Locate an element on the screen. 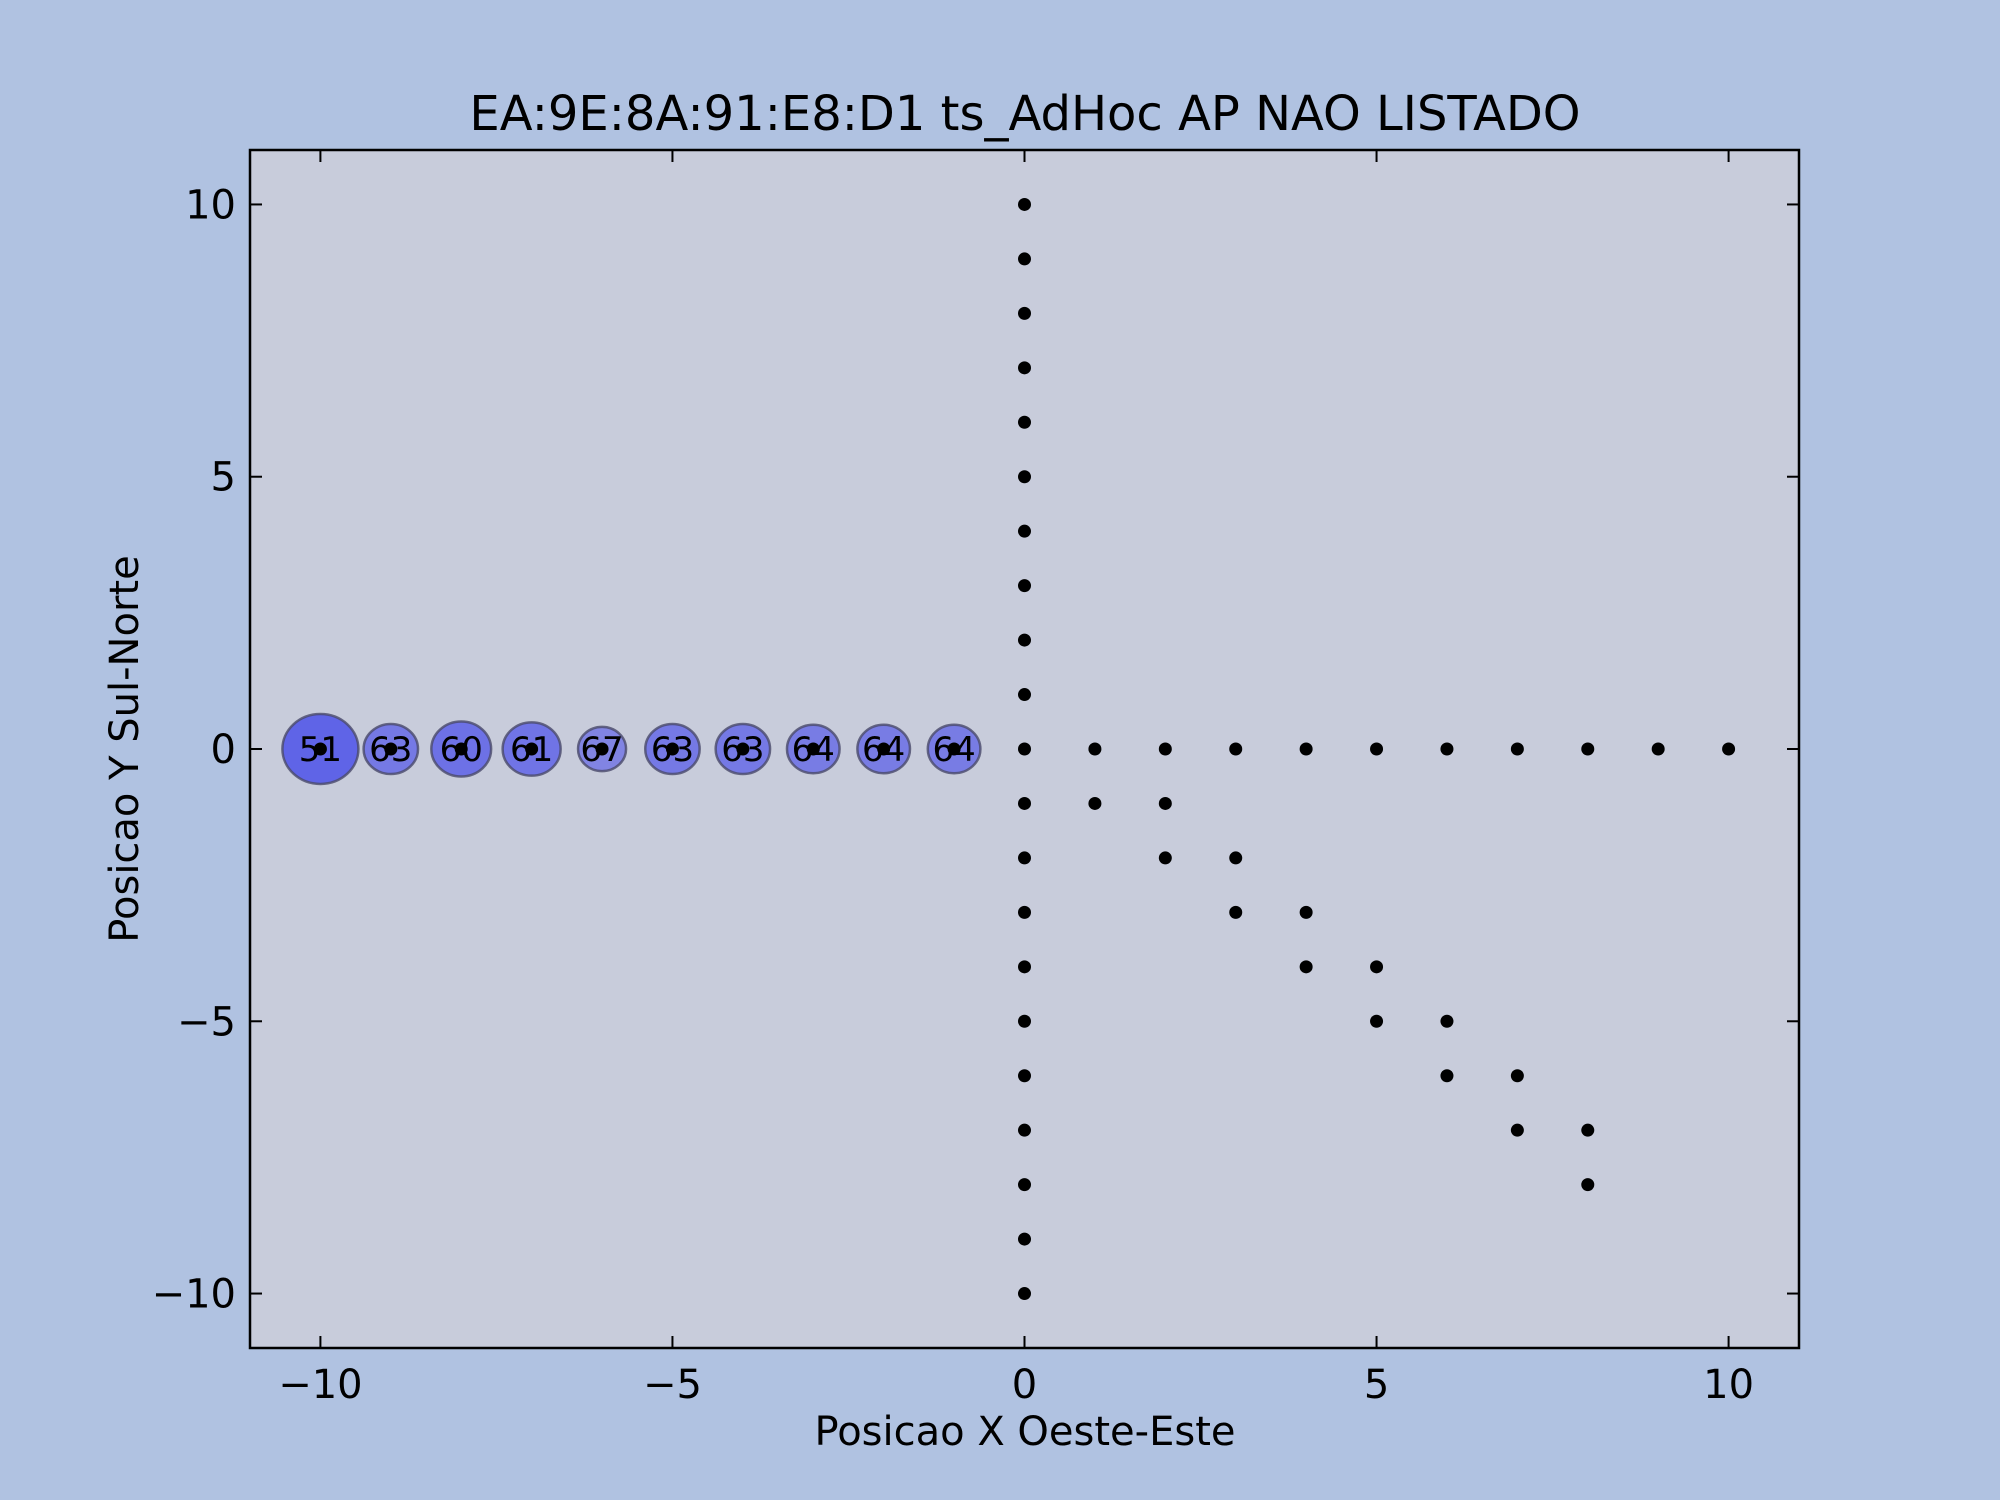  y-tick-label: −5 is located at coordinates (206, 1022).